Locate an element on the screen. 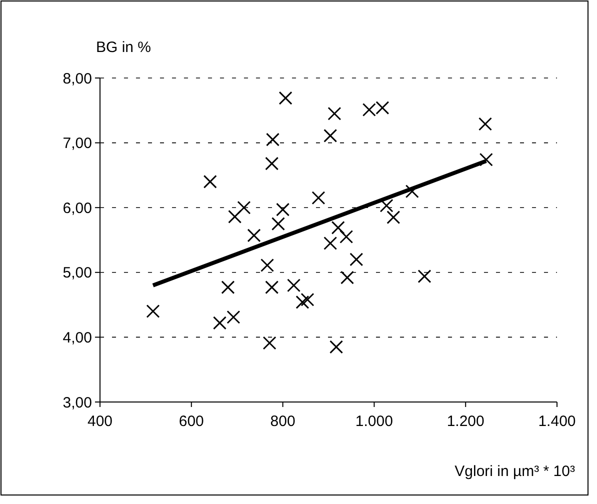 The height and width of the screenshot is (504, 597). x-tick-label: 1.000 is located at coordinates (374, 421).